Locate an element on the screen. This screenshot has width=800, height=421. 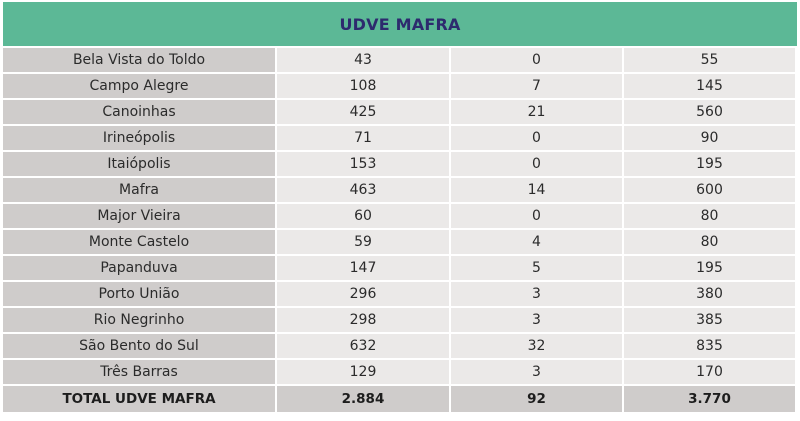
municipality-name: Bela Vista do Toldo is located at coordinates (140, 61).